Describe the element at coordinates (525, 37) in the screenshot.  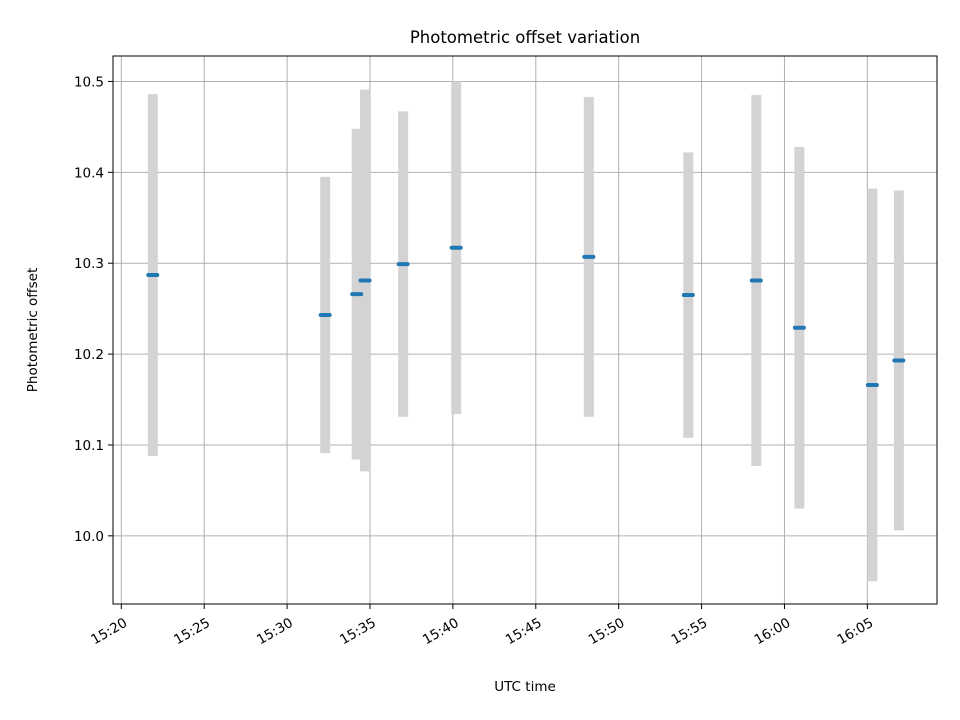
I see `chart-title: Photometric offset variation` at that location.